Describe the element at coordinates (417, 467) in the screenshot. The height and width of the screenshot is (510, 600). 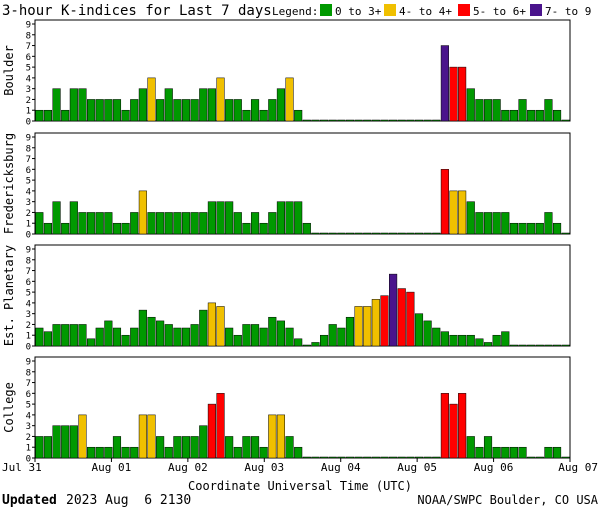
I see `x-tick-label: Aug 05` at that location.